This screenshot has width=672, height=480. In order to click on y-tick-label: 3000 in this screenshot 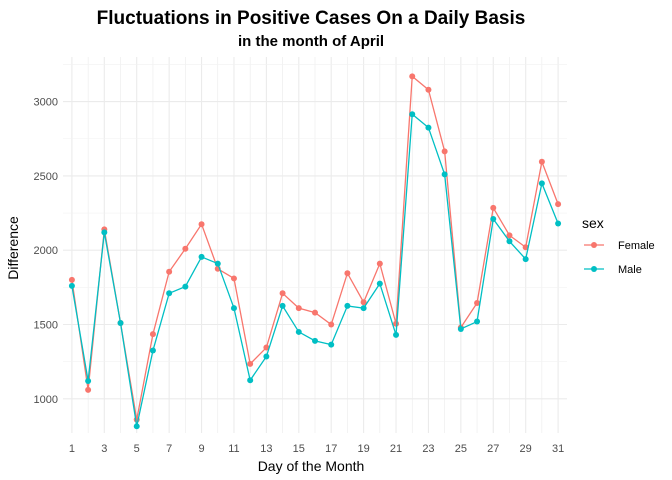, I will do `click(46, 103)`.